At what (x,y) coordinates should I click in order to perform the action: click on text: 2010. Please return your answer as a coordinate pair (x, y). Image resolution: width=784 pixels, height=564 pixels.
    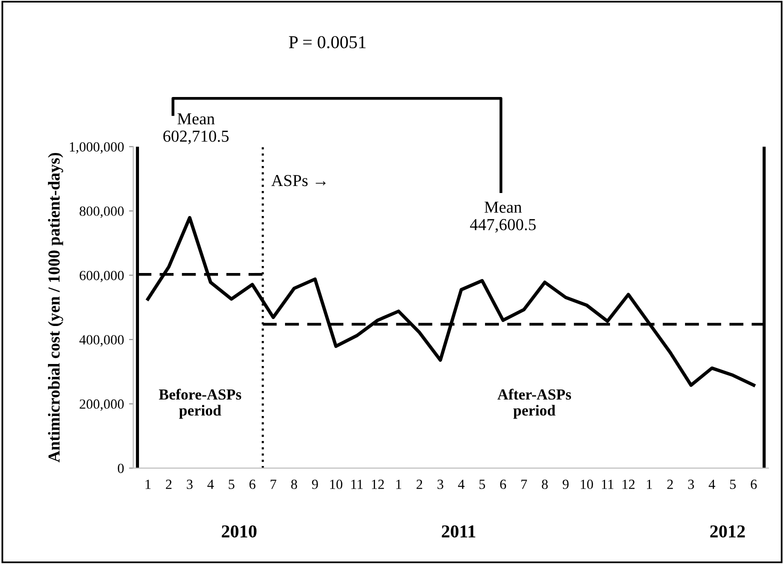
    Looking at the image, I should click on (239, 531).